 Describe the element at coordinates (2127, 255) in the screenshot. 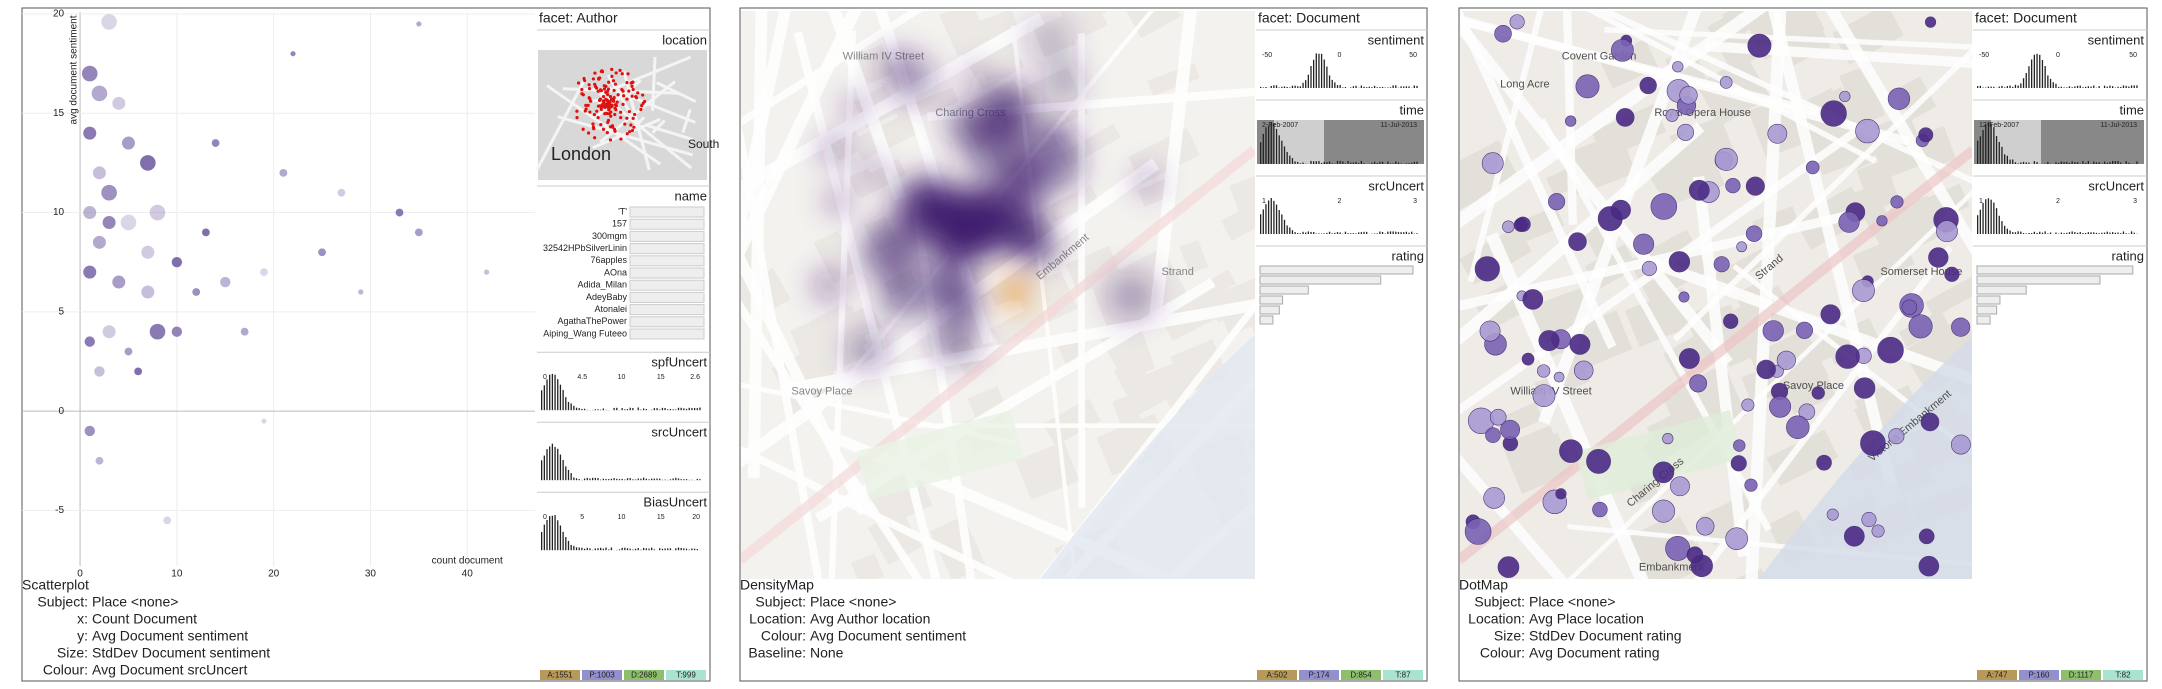

I see `facet-header: rating` at that location.